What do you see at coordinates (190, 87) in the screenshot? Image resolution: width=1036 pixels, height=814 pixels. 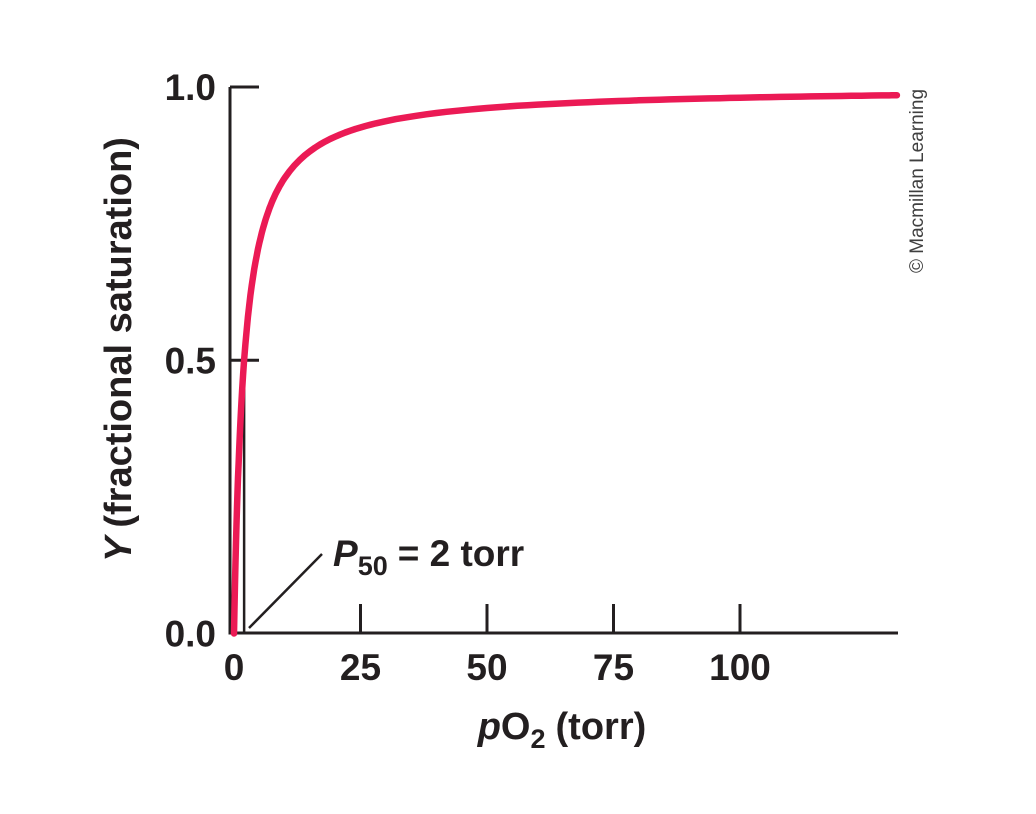 I see `y-tick-label-1.0: 1.0` at bounding box center [190, 87].